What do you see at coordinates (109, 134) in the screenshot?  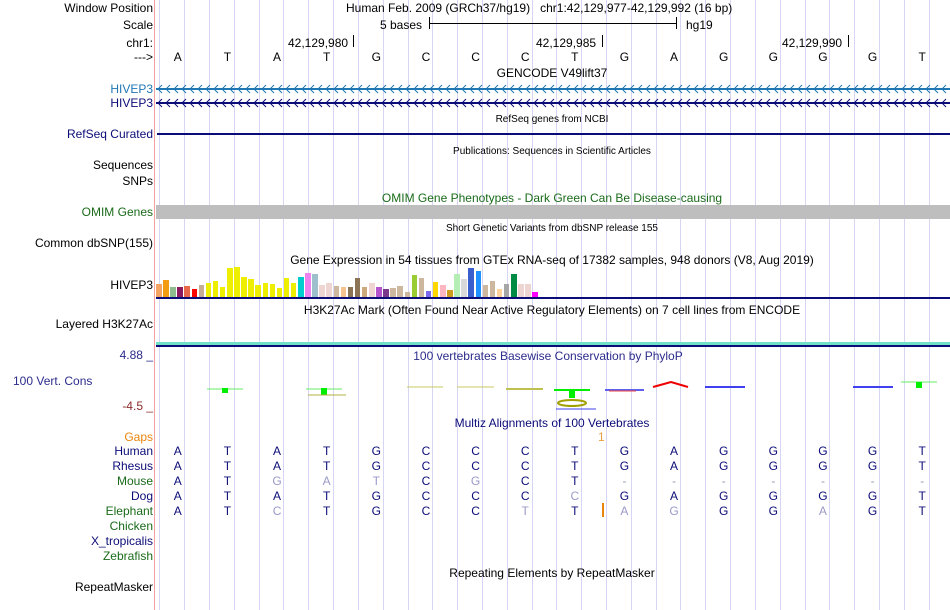 I see `refseq-label: RefSeq Curated` at bounding box center [109, 134].